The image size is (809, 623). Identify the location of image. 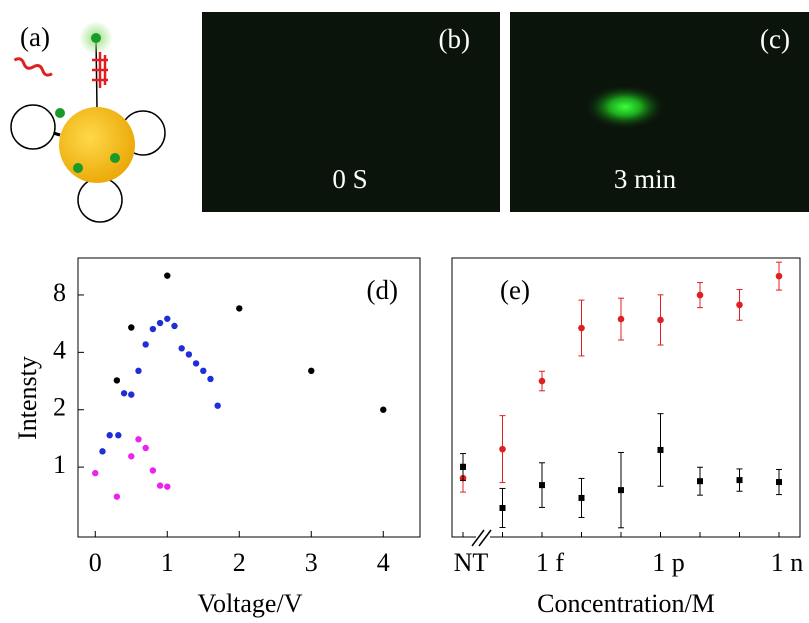
(351, 112).